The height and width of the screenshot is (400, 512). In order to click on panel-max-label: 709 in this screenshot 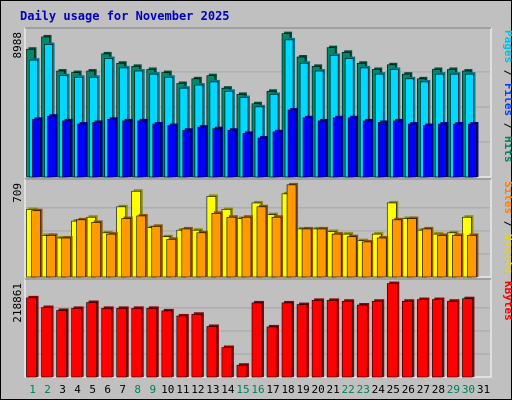, I will do `click(17, 193)`.